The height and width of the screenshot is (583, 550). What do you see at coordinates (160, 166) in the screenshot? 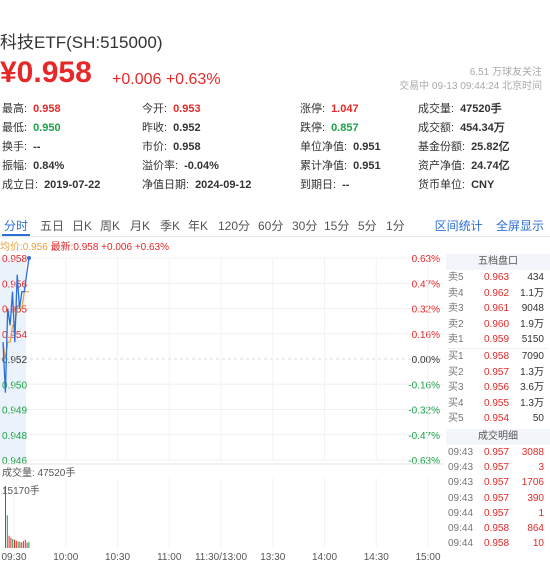
I see `stat-label: 溢价率:` at bounding box center [160, 166].